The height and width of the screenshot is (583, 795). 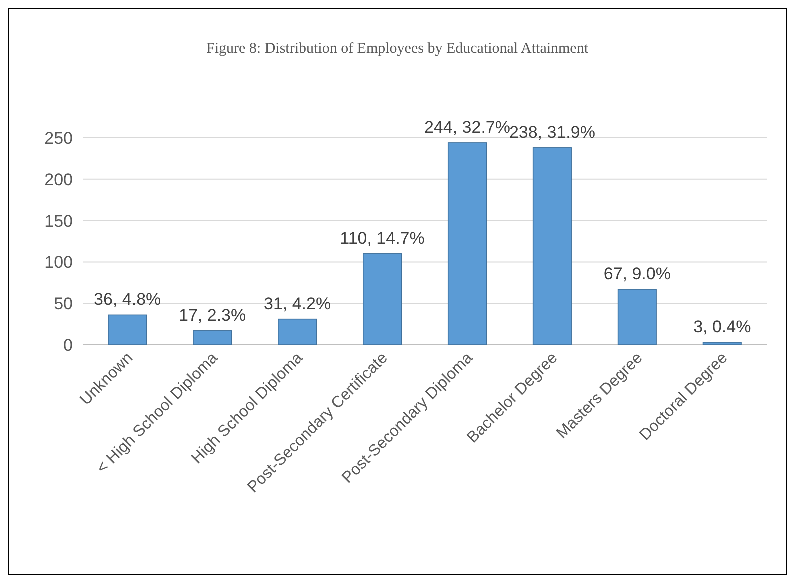 I want to click on data-label: 31, 4.2%, so click(x=298, y=304).